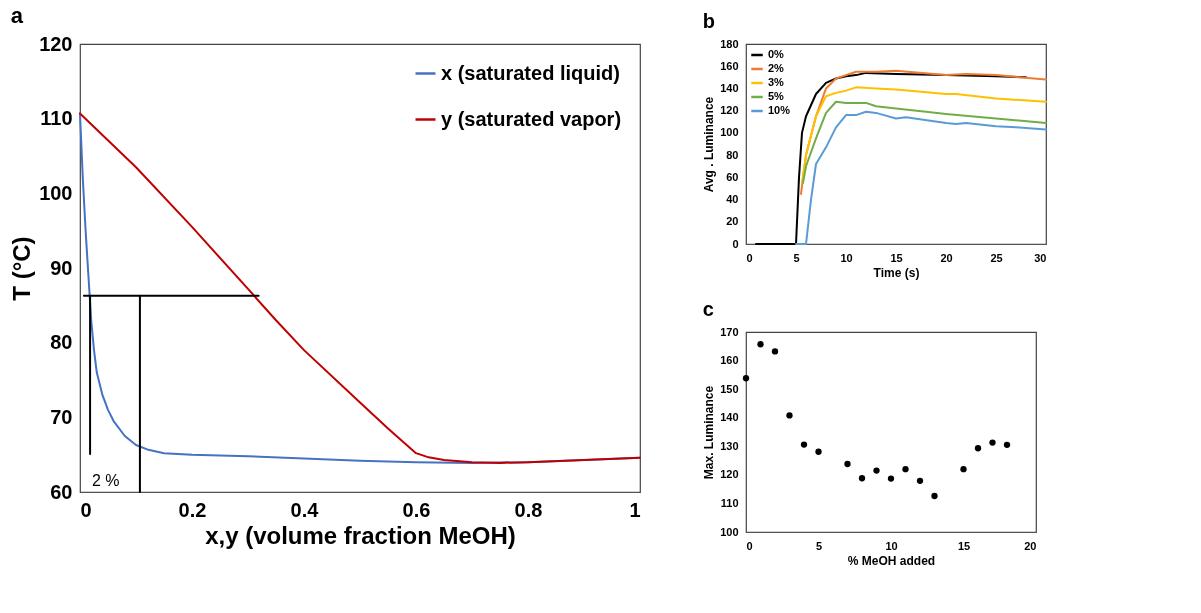 This screenshot has height=613, width=1201. What do you see at coordinates (416, 509) in the screenshot?
I see `x-tick-label: 0.6` at bounding box center [416, 509].